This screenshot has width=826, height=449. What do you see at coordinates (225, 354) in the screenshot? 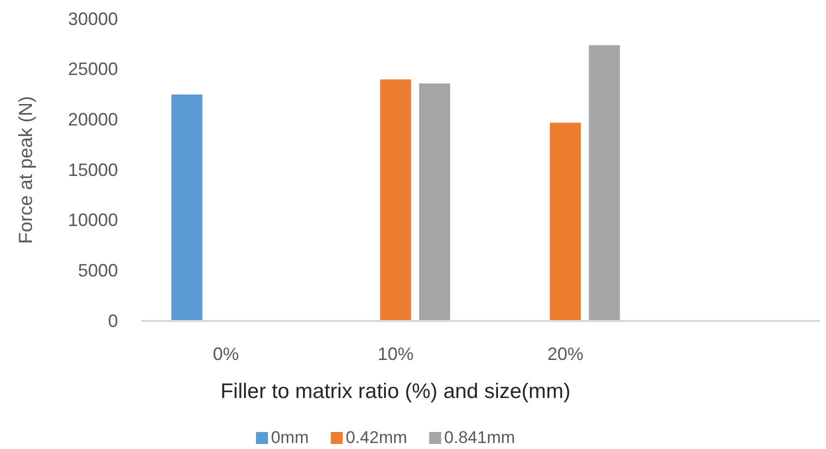
I see `x-tick-label: 0%` at bounding box center [225, 354].